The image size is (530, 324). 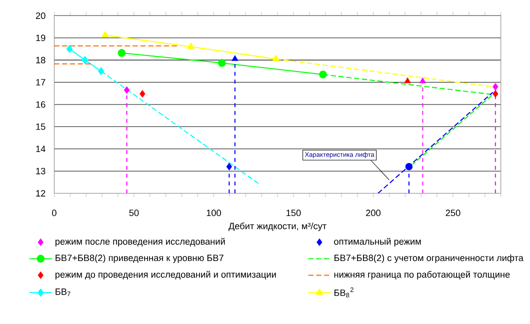 What do you see at coordinates (63, 292) in the screenshot?
I see `legend-label: БВ$_{7}$` at bounding box center [63, 292].